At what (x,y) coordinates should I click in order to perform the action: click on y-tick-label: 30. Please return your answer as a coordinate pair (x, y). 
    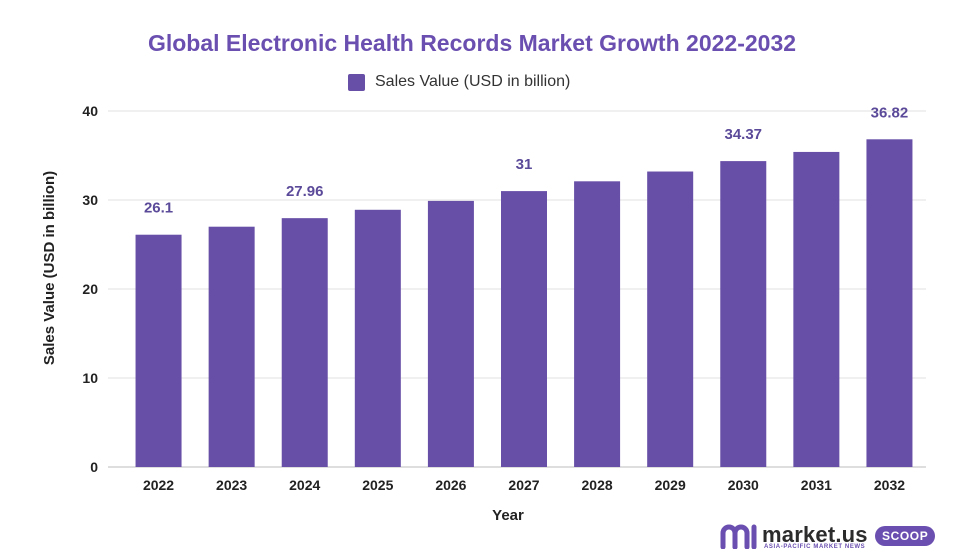
    Looking at the image, I should click on (90, 200).